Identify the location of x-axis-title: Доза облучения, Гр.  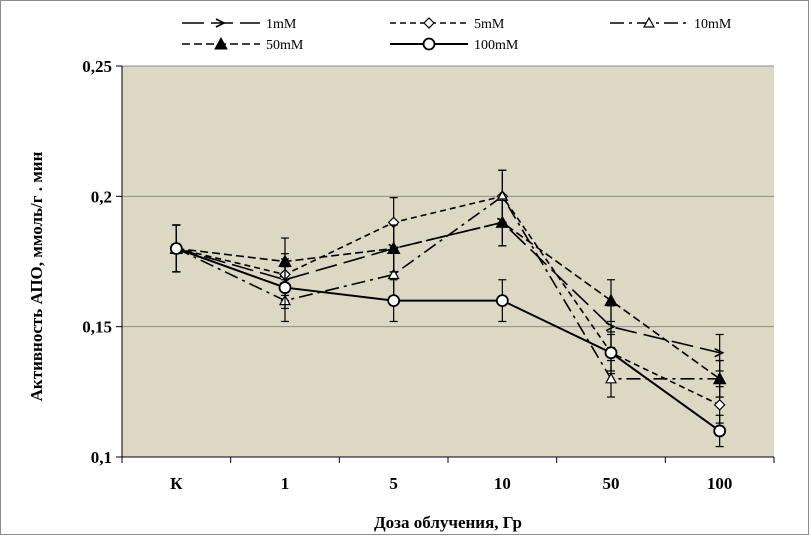
(448, 522).